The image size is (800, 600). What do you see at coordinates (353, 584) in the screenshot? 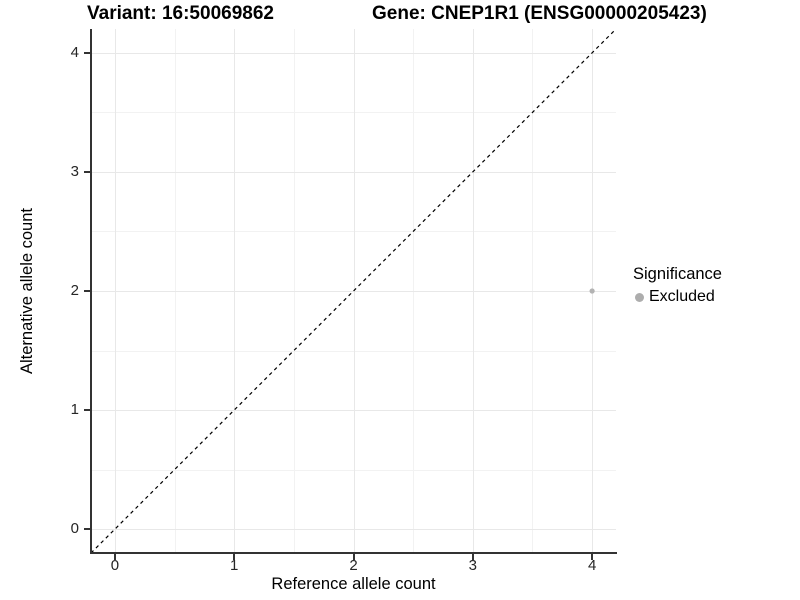
I see `x-axis-title: Reference allele count` at bounding box center [353, 584].